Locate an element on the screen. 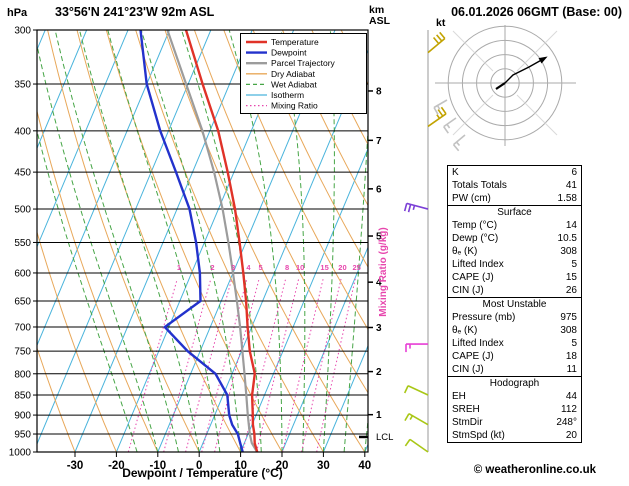 Image resolution: width=629 pixels, height=486 pixels. table-label: StmDir is located at coordinates (467, 422).